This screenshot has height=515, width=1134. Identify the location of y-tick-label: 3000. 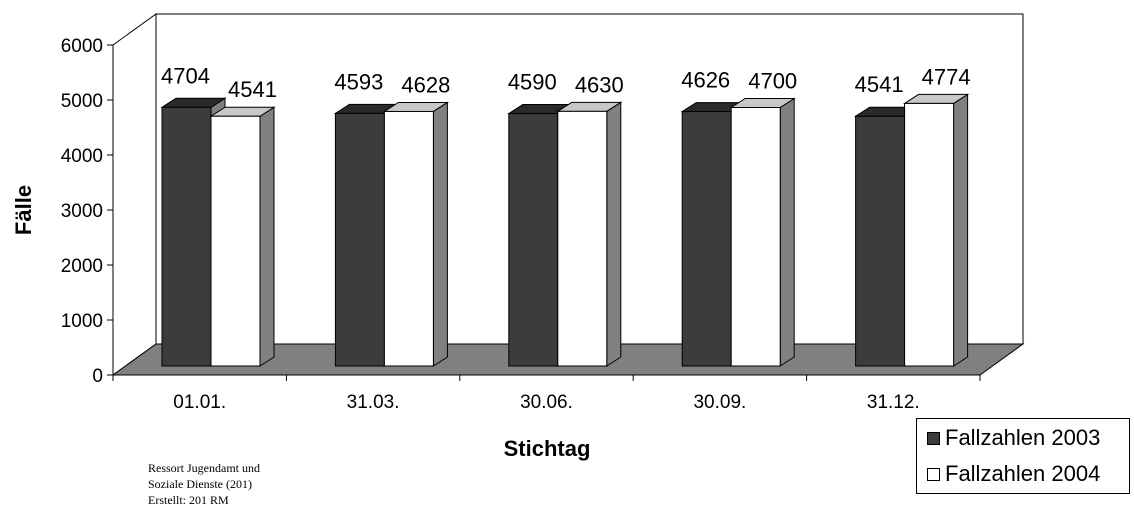
(82, 211).